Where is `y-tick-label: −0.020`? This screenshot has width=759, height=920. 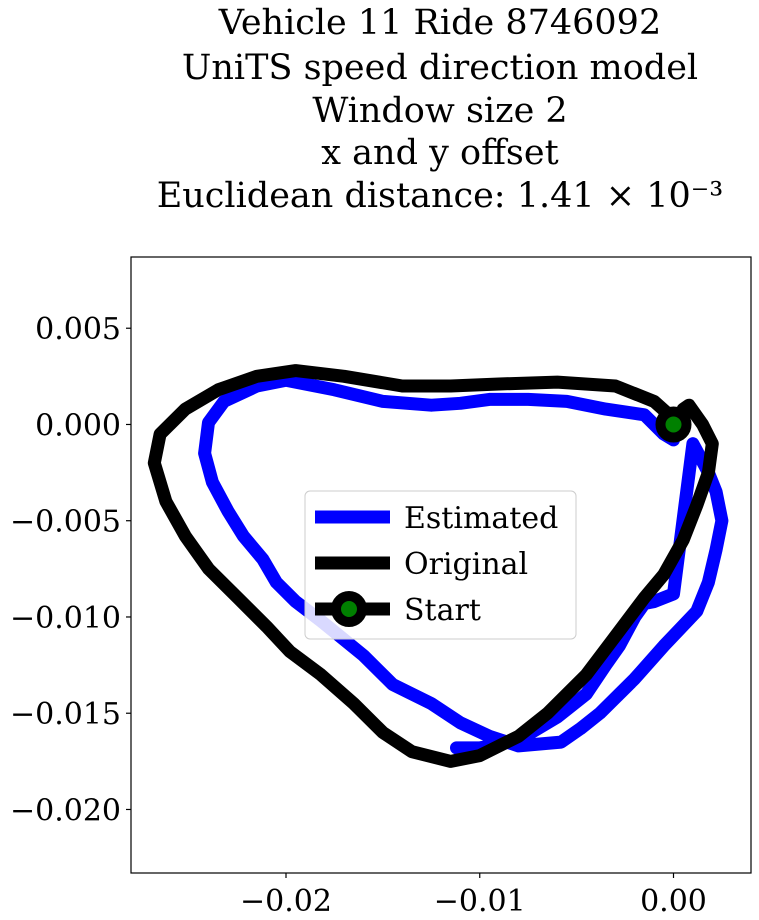 y-tick-label: −0.020 is located at coordinates (65, 810).